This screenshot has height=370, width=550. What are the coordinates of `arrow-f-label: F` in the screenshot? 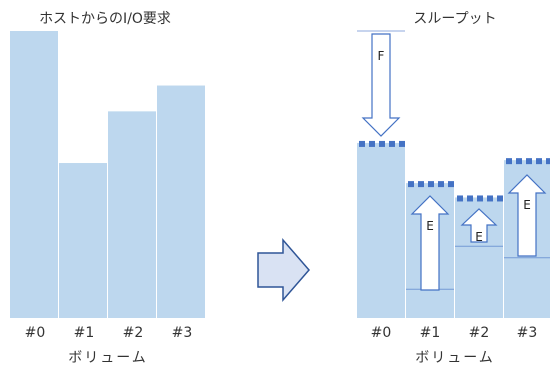 It's located at (381, 56).